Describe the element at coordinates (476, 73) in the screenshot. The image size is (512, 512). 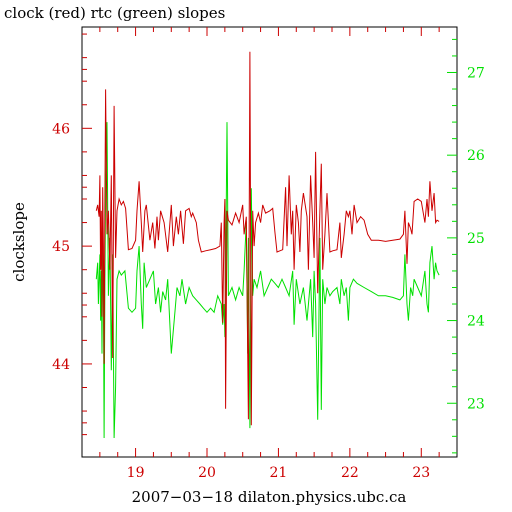
I see `y-right-tick-label: 27` at that location.